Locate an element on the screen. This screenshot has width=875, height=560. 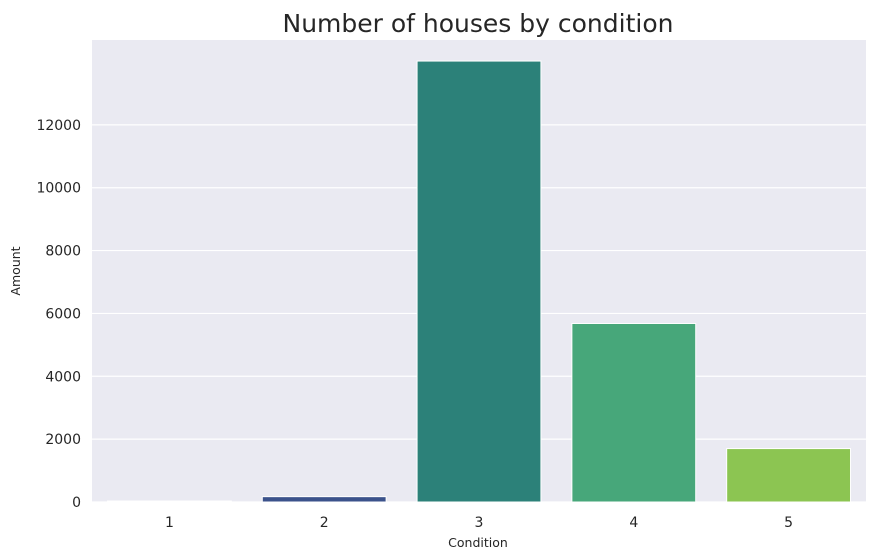
y-tick-label: 10000 is located at coordinates (58, 189).